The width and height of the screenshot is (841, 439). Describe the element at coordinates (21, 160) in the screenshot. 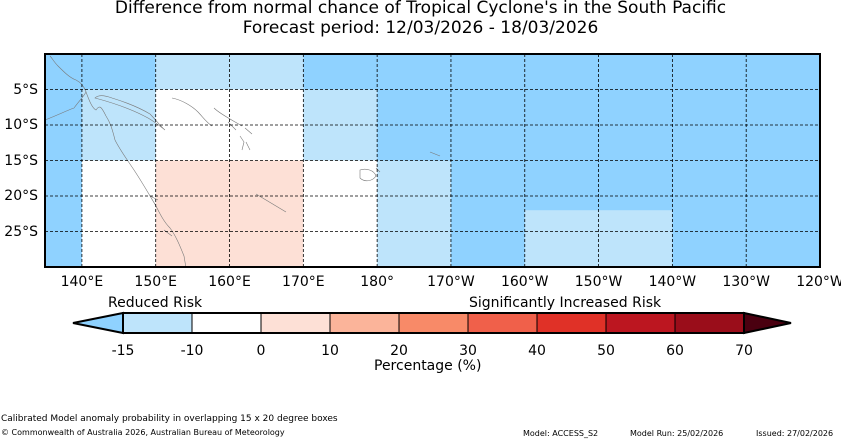

I see `lat-label: 15°S` at that location.